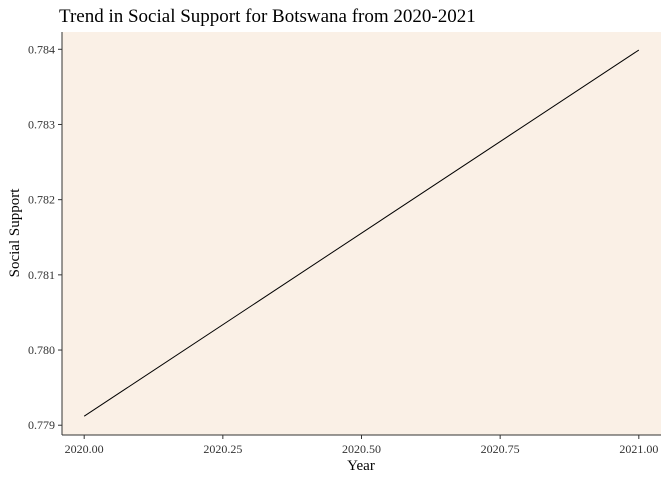 This screenshot has height=480, width=672. Describe the element at coordinates (45, 237) in the screenshot. I see `y-axis: 0.779 0.780 0.781 0.782 0.783 0.784` at that location.